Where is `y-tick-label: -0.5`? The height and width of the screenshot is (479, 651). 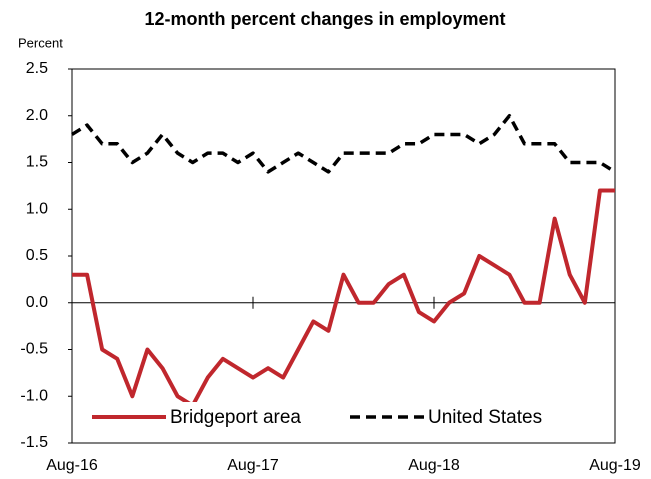 y-tick-label: -0.5 is located at coordinates (34, 349).